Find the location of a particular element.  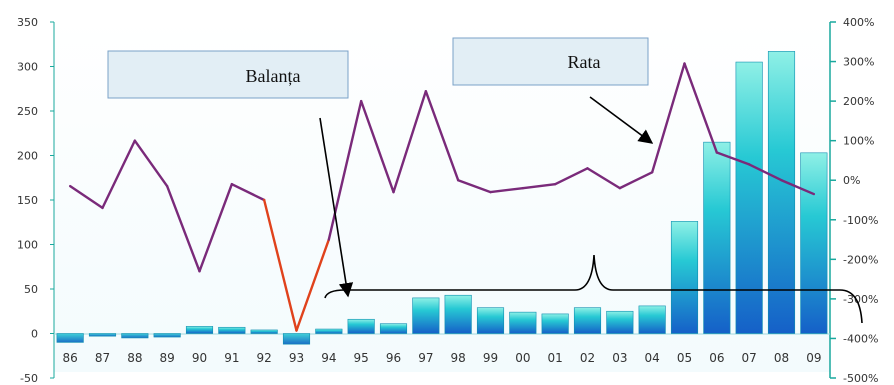

left-tick-label: 50 is located at coordinates (31, 289).